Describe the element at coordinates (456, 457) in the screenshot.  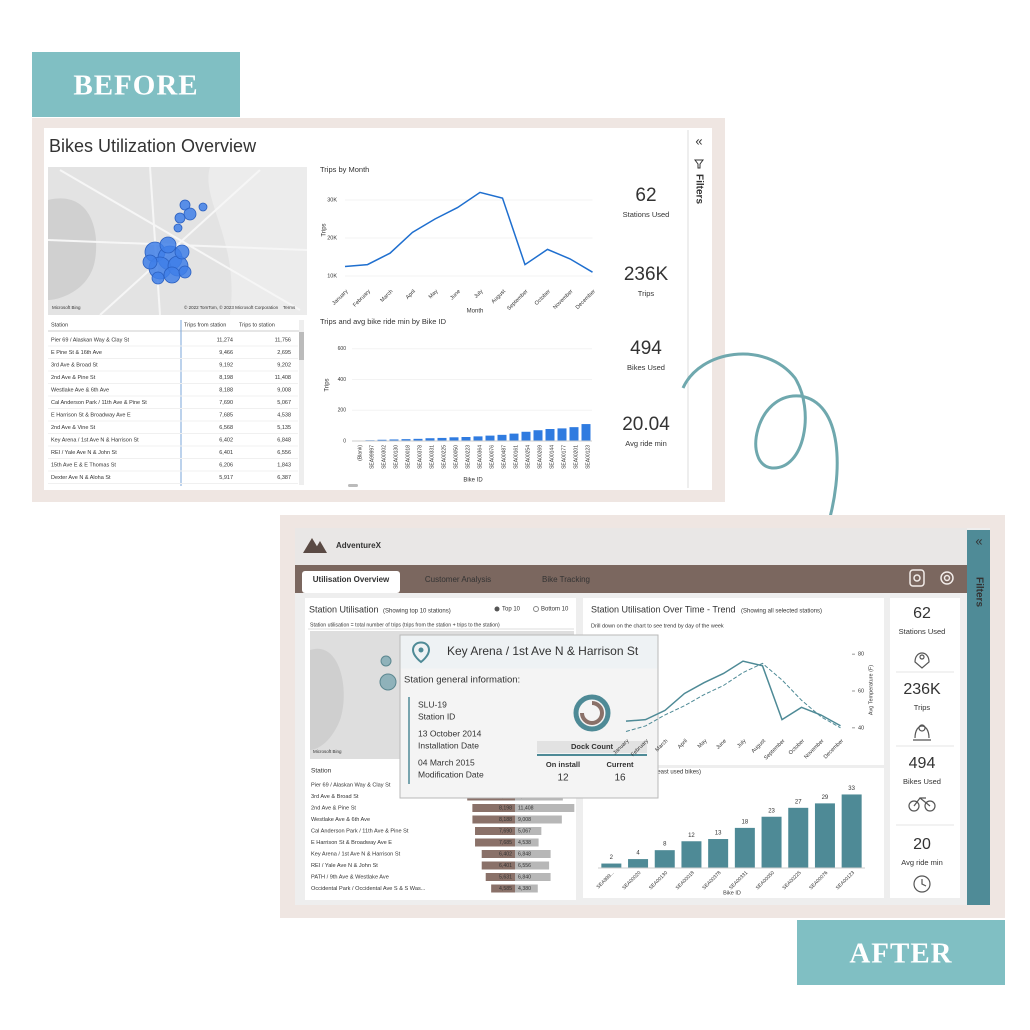
I see `x-tick-label: SEA00050` at that location.